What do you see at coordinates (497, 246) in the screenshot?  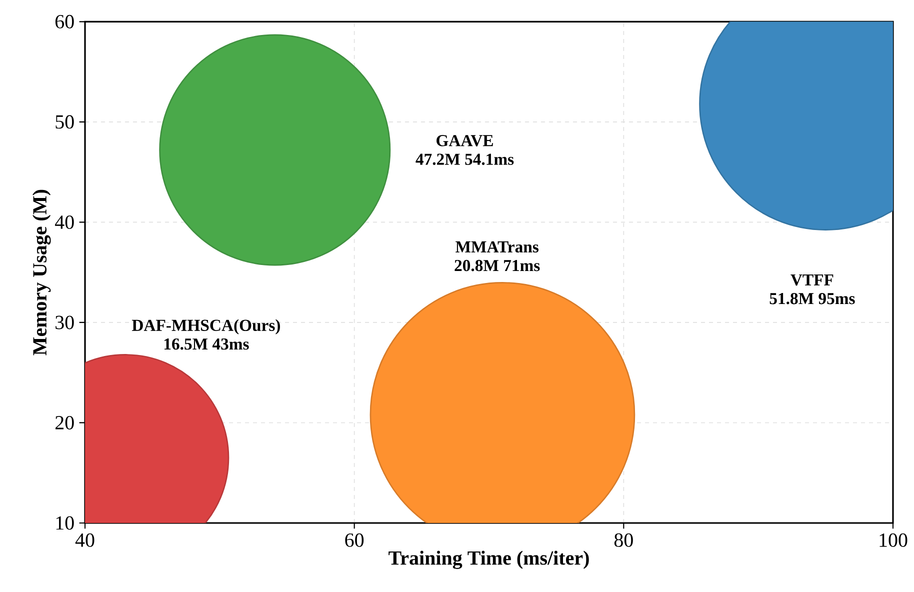 I see `text: MMATrans` at bounding box center [497, 246].